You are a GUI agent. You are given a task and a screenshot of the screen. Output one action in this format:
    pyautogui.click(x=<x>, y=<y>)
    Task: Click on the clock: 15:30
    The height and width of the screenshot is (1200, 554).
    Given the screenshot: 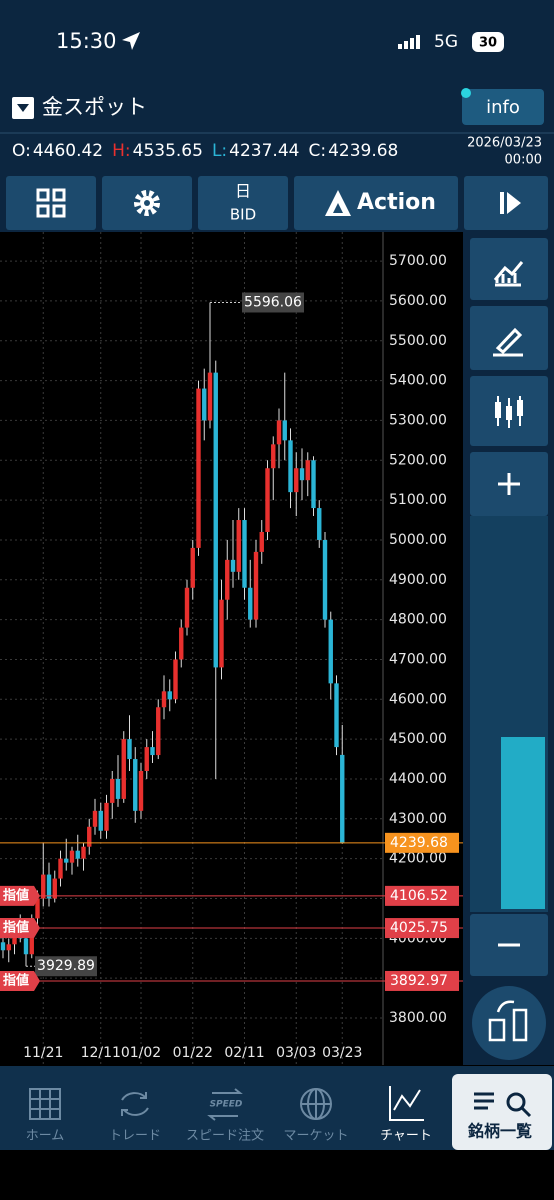 What is the action you would take?
    pyautogui.click(x=86, y=41)
    